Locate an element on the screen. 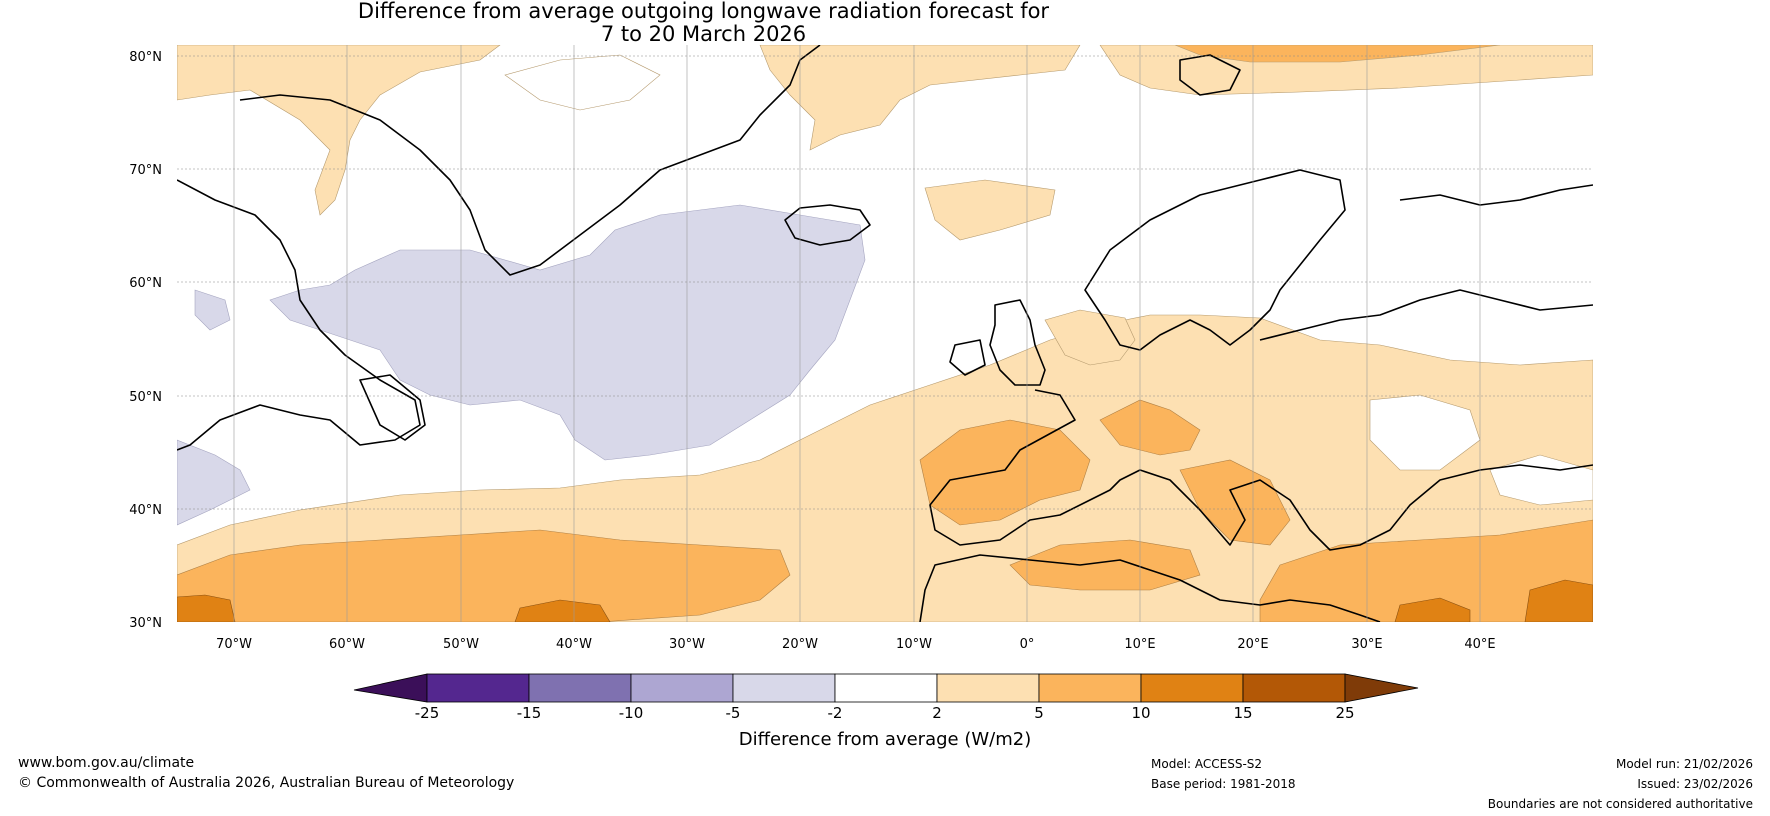 This screenshot has width=1770, height=816. colorbar-title: Difference from average (W/m2) is located at coordinates (885, 739).